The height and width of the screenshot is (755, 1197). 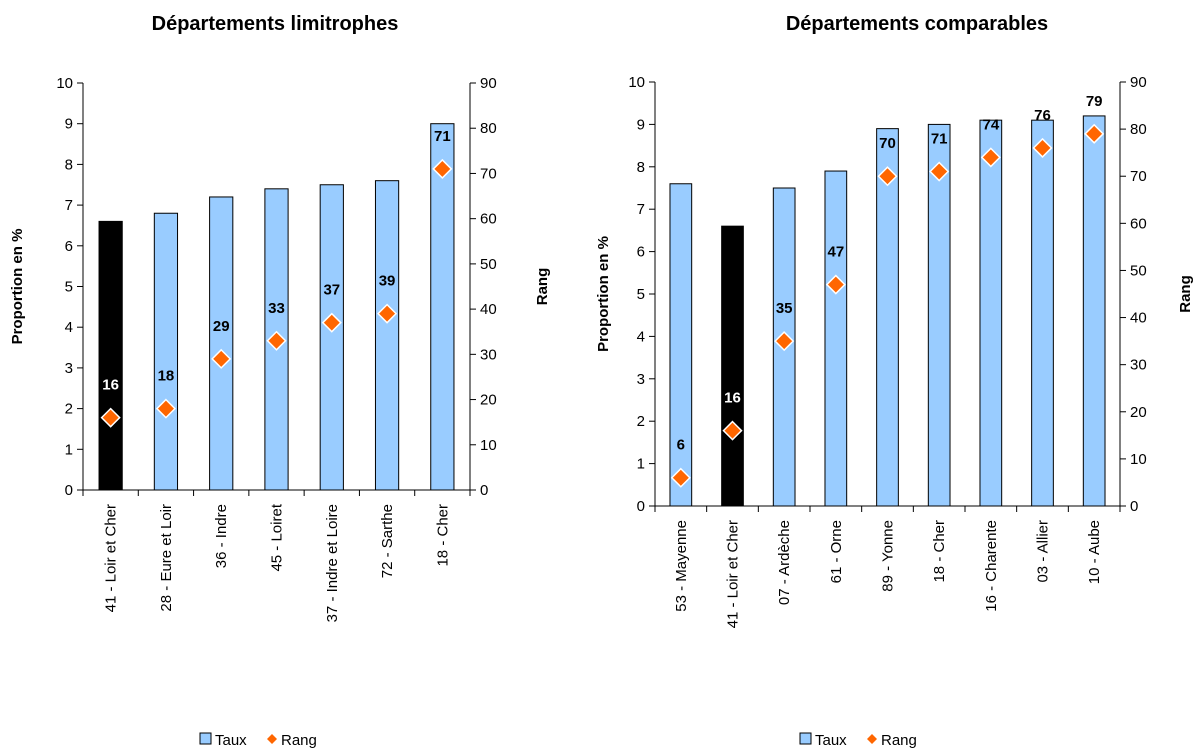 What do you see at coordinates (110, 385) in the screenshot?
I see `data-label-rang: 16` at bounding box center [110, 385].